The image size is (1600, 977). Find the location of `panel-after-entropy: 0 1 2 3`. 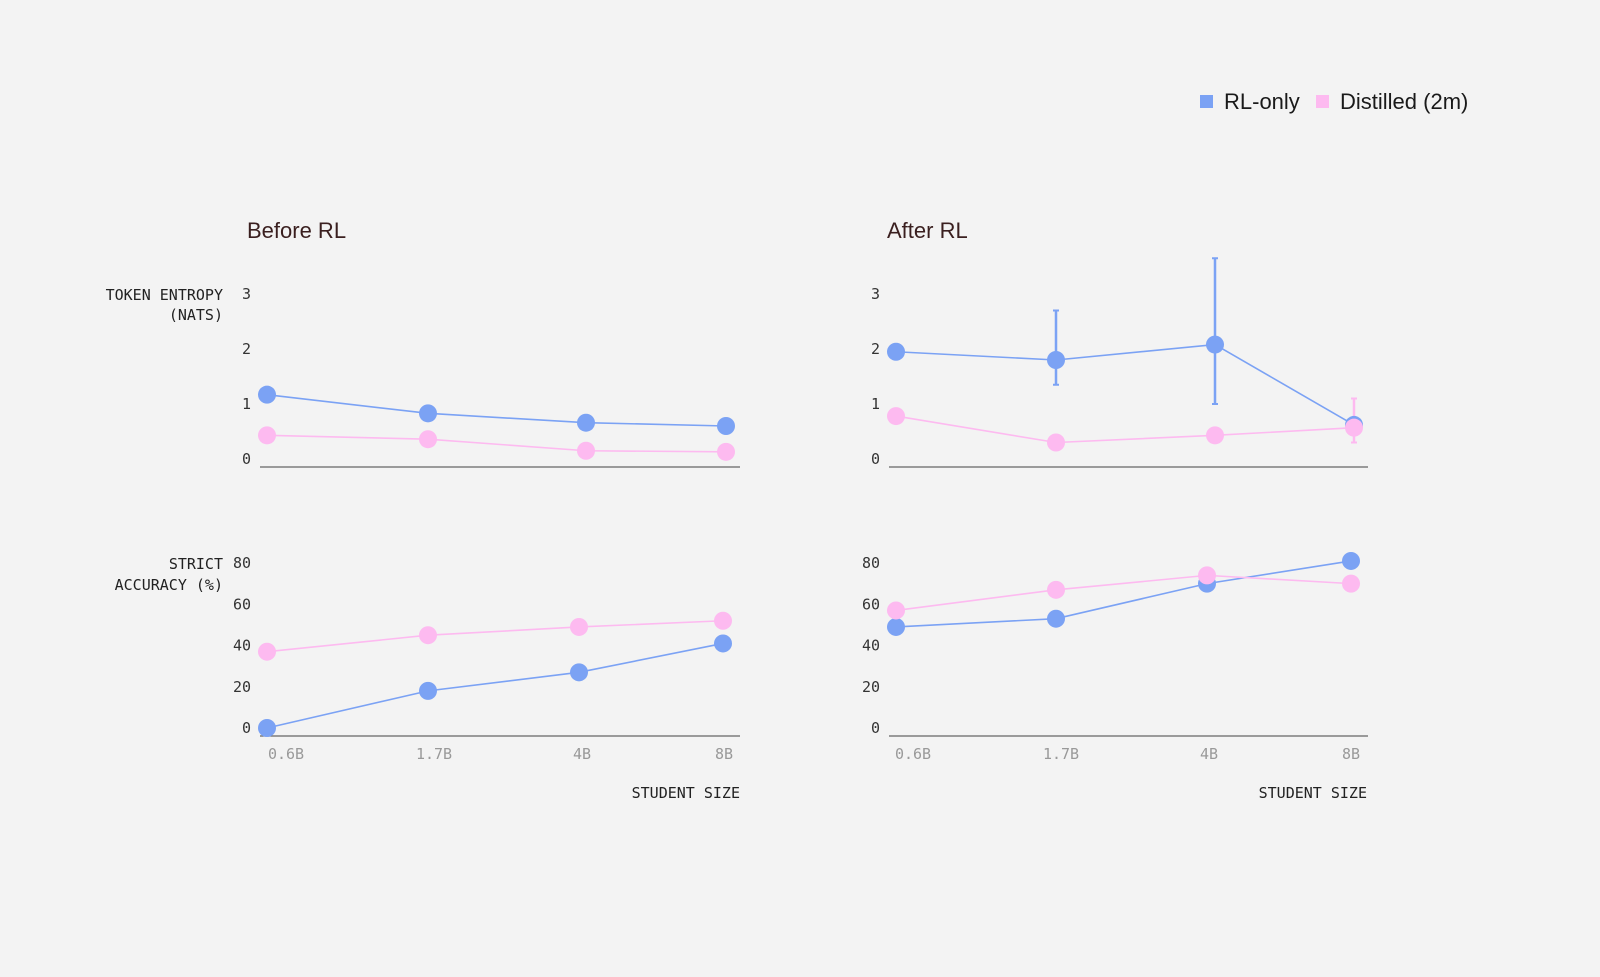

panel-after-entropy: 0 1 2 3 is located at coordinates (1119, 362).